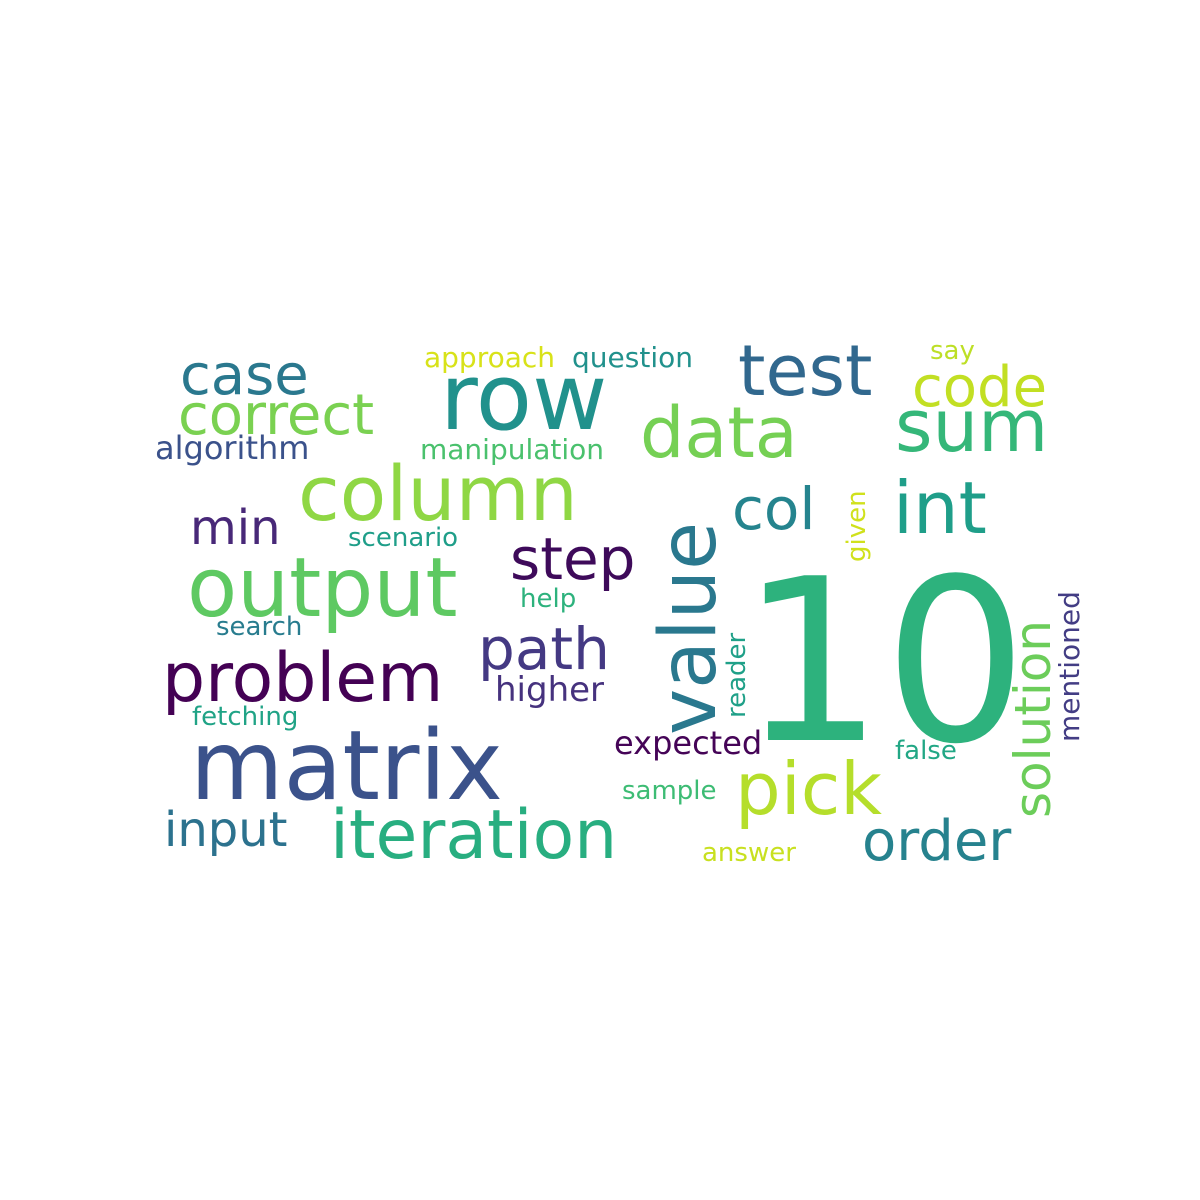  I want to click on word-value: value, so click(689, 628).